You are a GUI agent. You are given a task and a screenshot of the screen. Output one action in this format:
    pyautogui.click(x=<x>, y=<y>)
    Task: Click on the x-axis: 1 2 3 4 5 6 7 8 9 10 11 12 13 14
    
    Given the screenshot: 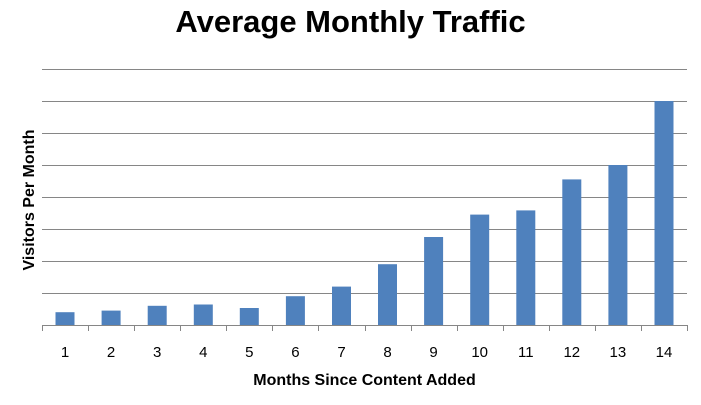 What is the action you would take?
    pyautogui.click(x=365, y=343)
    